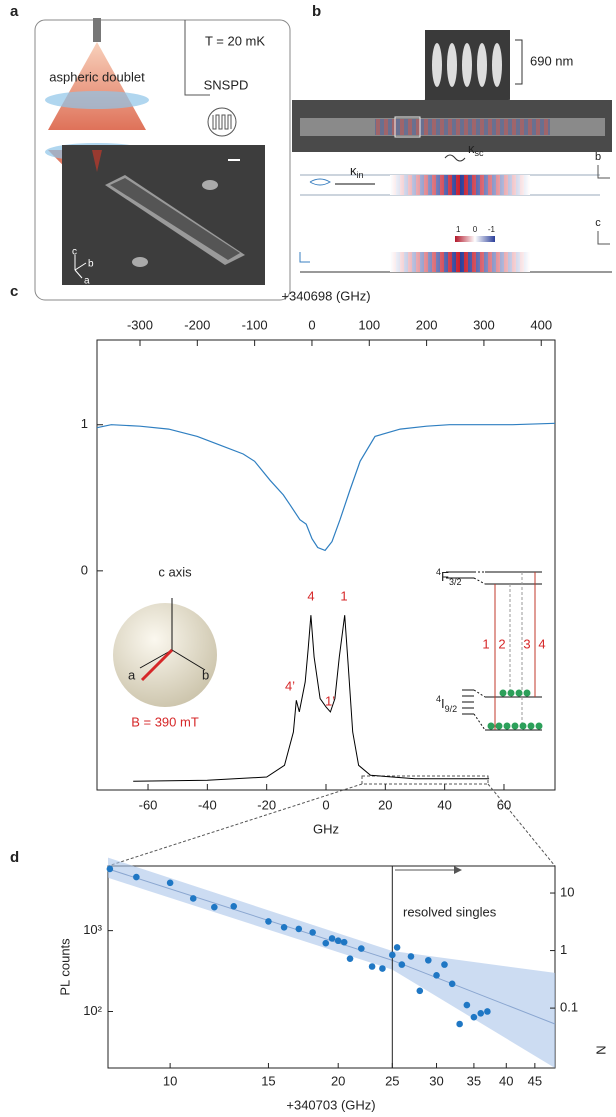 The image size is (616, 1117). I want to click on x-tick-label: 15, so click(268, 1080).